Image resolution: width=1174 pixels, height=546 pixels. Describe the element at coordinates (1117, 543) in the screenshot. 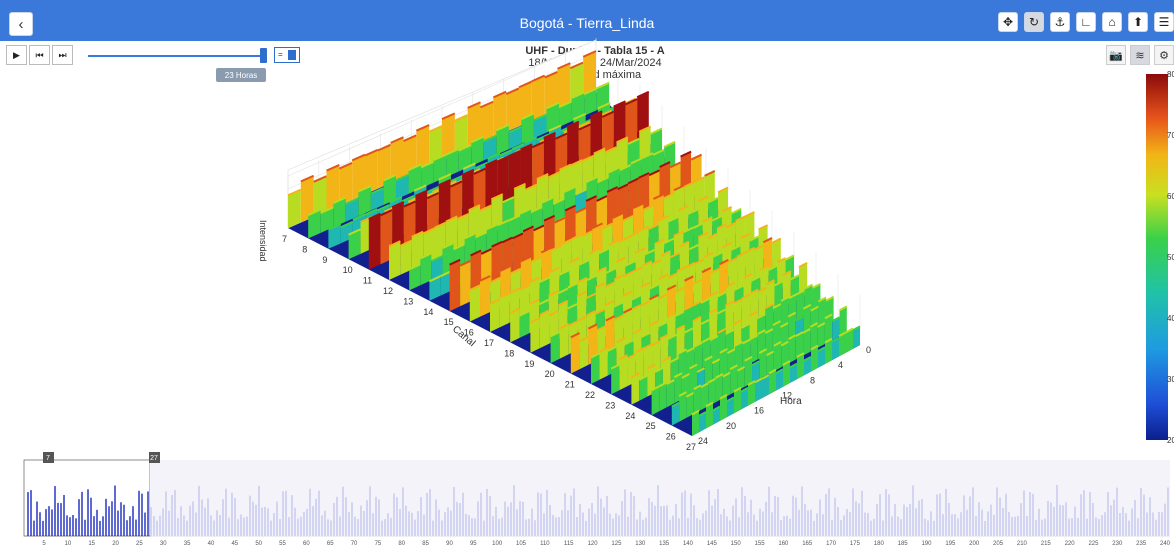

I see `hist-tick: 230` at that location.